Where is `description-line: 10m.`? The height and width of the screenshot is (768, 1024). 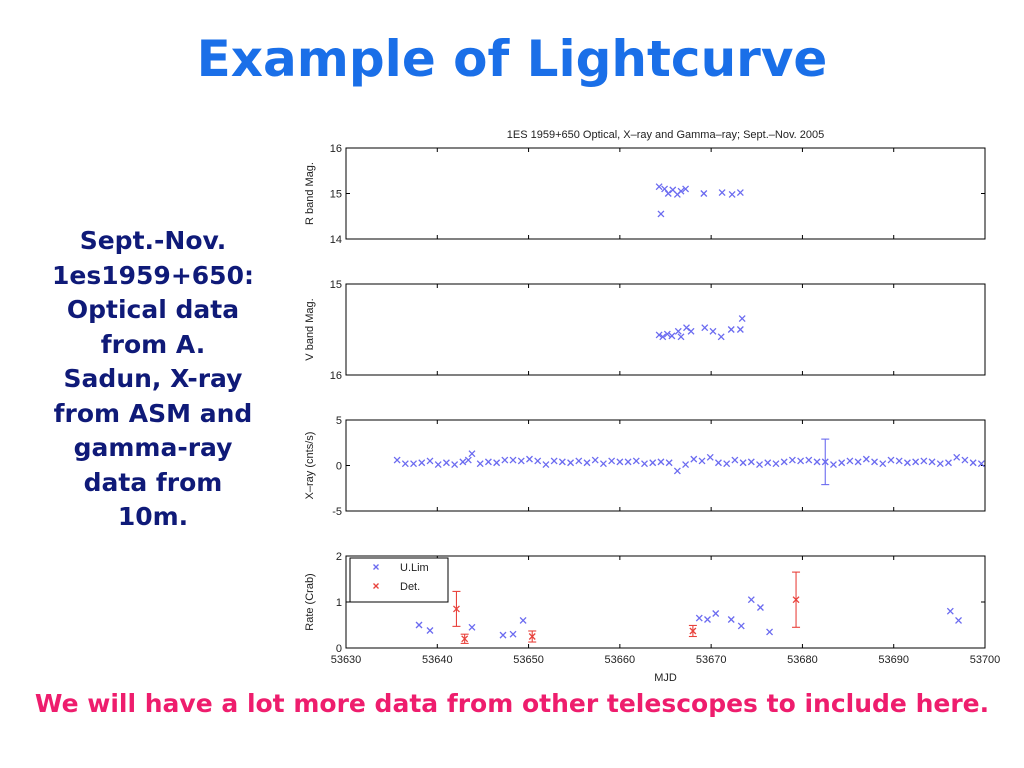
description-line: 10m. is located at coordinates (153, 516).